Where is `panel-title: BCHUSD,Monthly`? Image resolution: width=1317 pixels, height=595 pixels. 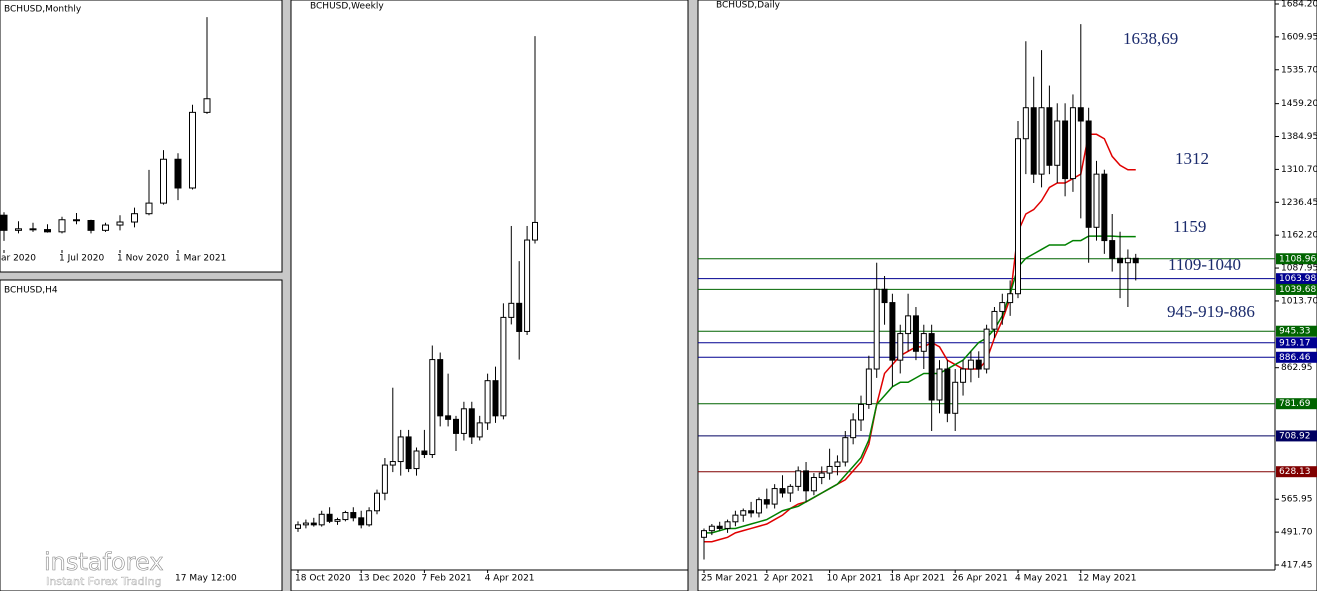
panel-title: BCHUSD,Monthly is located at coordinates (43, 10).